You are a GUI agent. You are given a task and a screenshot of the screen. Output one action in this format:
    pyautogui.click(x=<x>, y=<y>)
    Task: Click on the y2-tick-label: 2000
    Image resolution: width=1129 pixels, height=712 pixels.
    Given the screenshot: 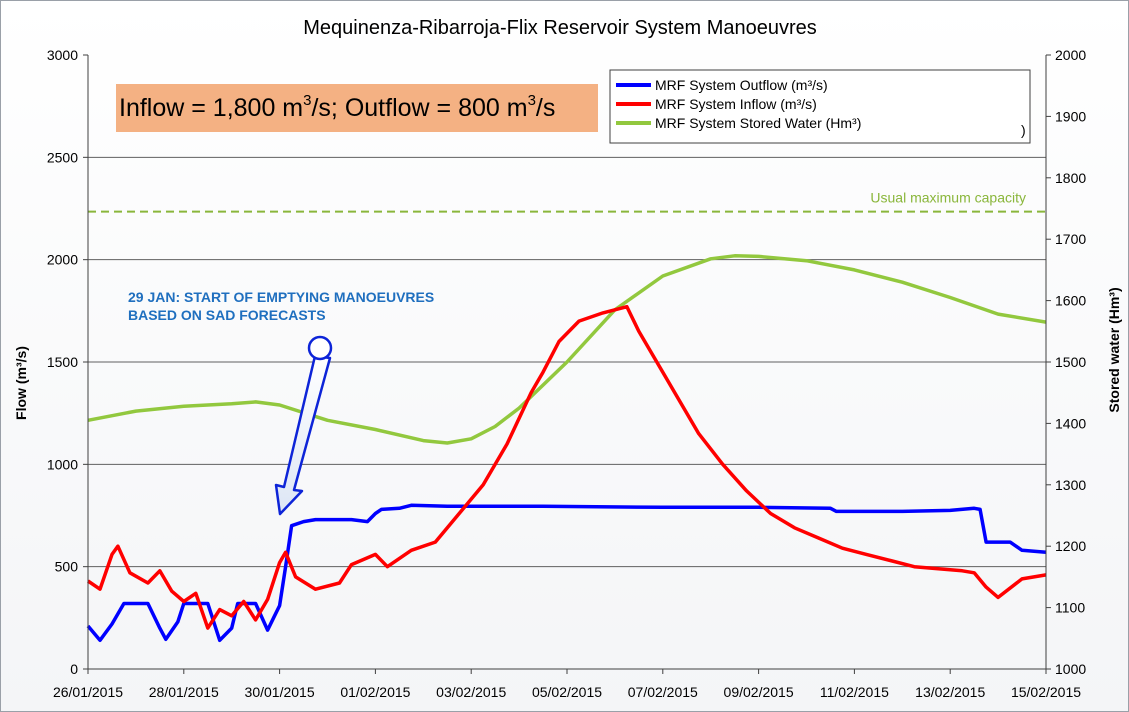 What is the action you would take?
    pyautogui.click(x=1070, y=55)
    